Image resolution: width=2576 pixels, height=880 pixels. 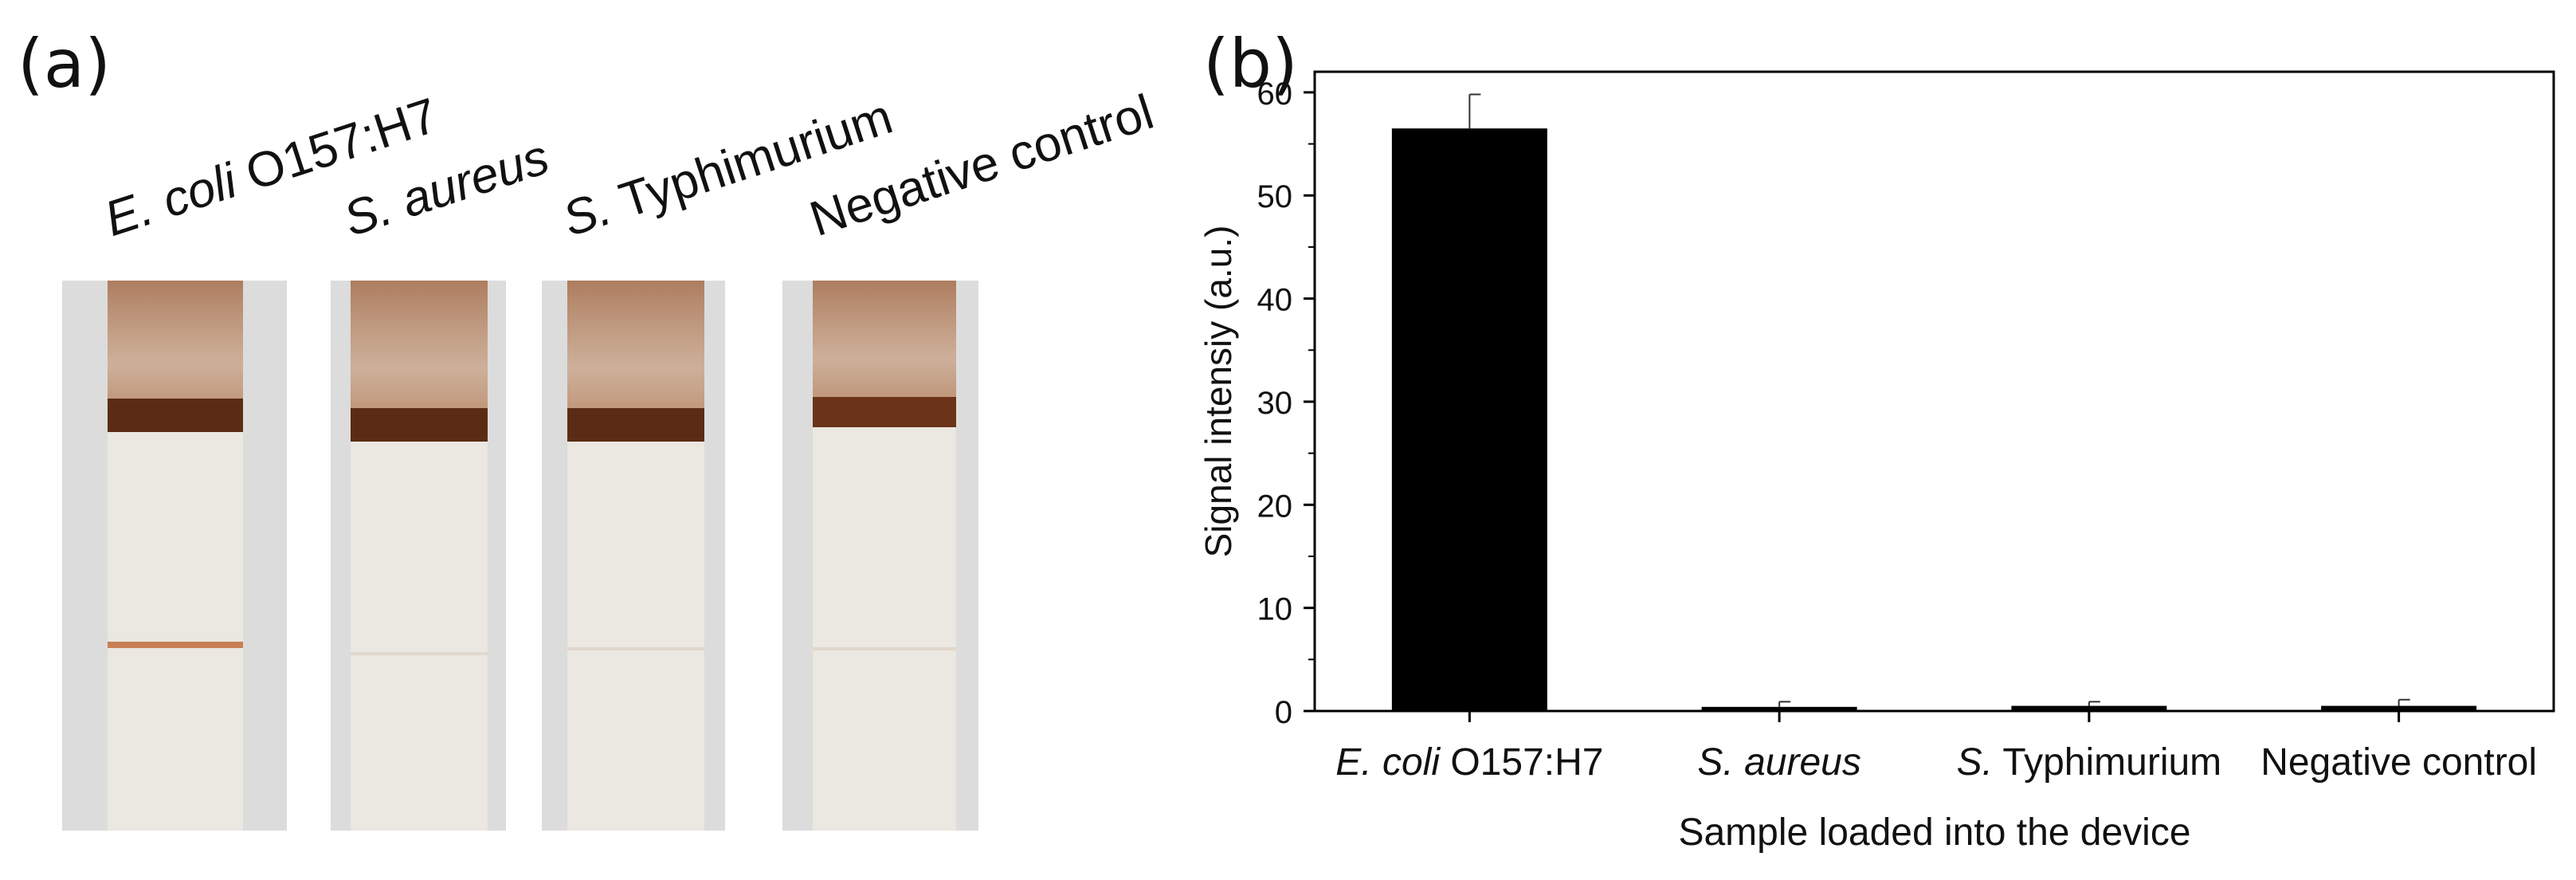 What do you see at coordinates (419, 556) in the screenshot?
I see `test-strip-saureus` at bounding box center [419, 556].